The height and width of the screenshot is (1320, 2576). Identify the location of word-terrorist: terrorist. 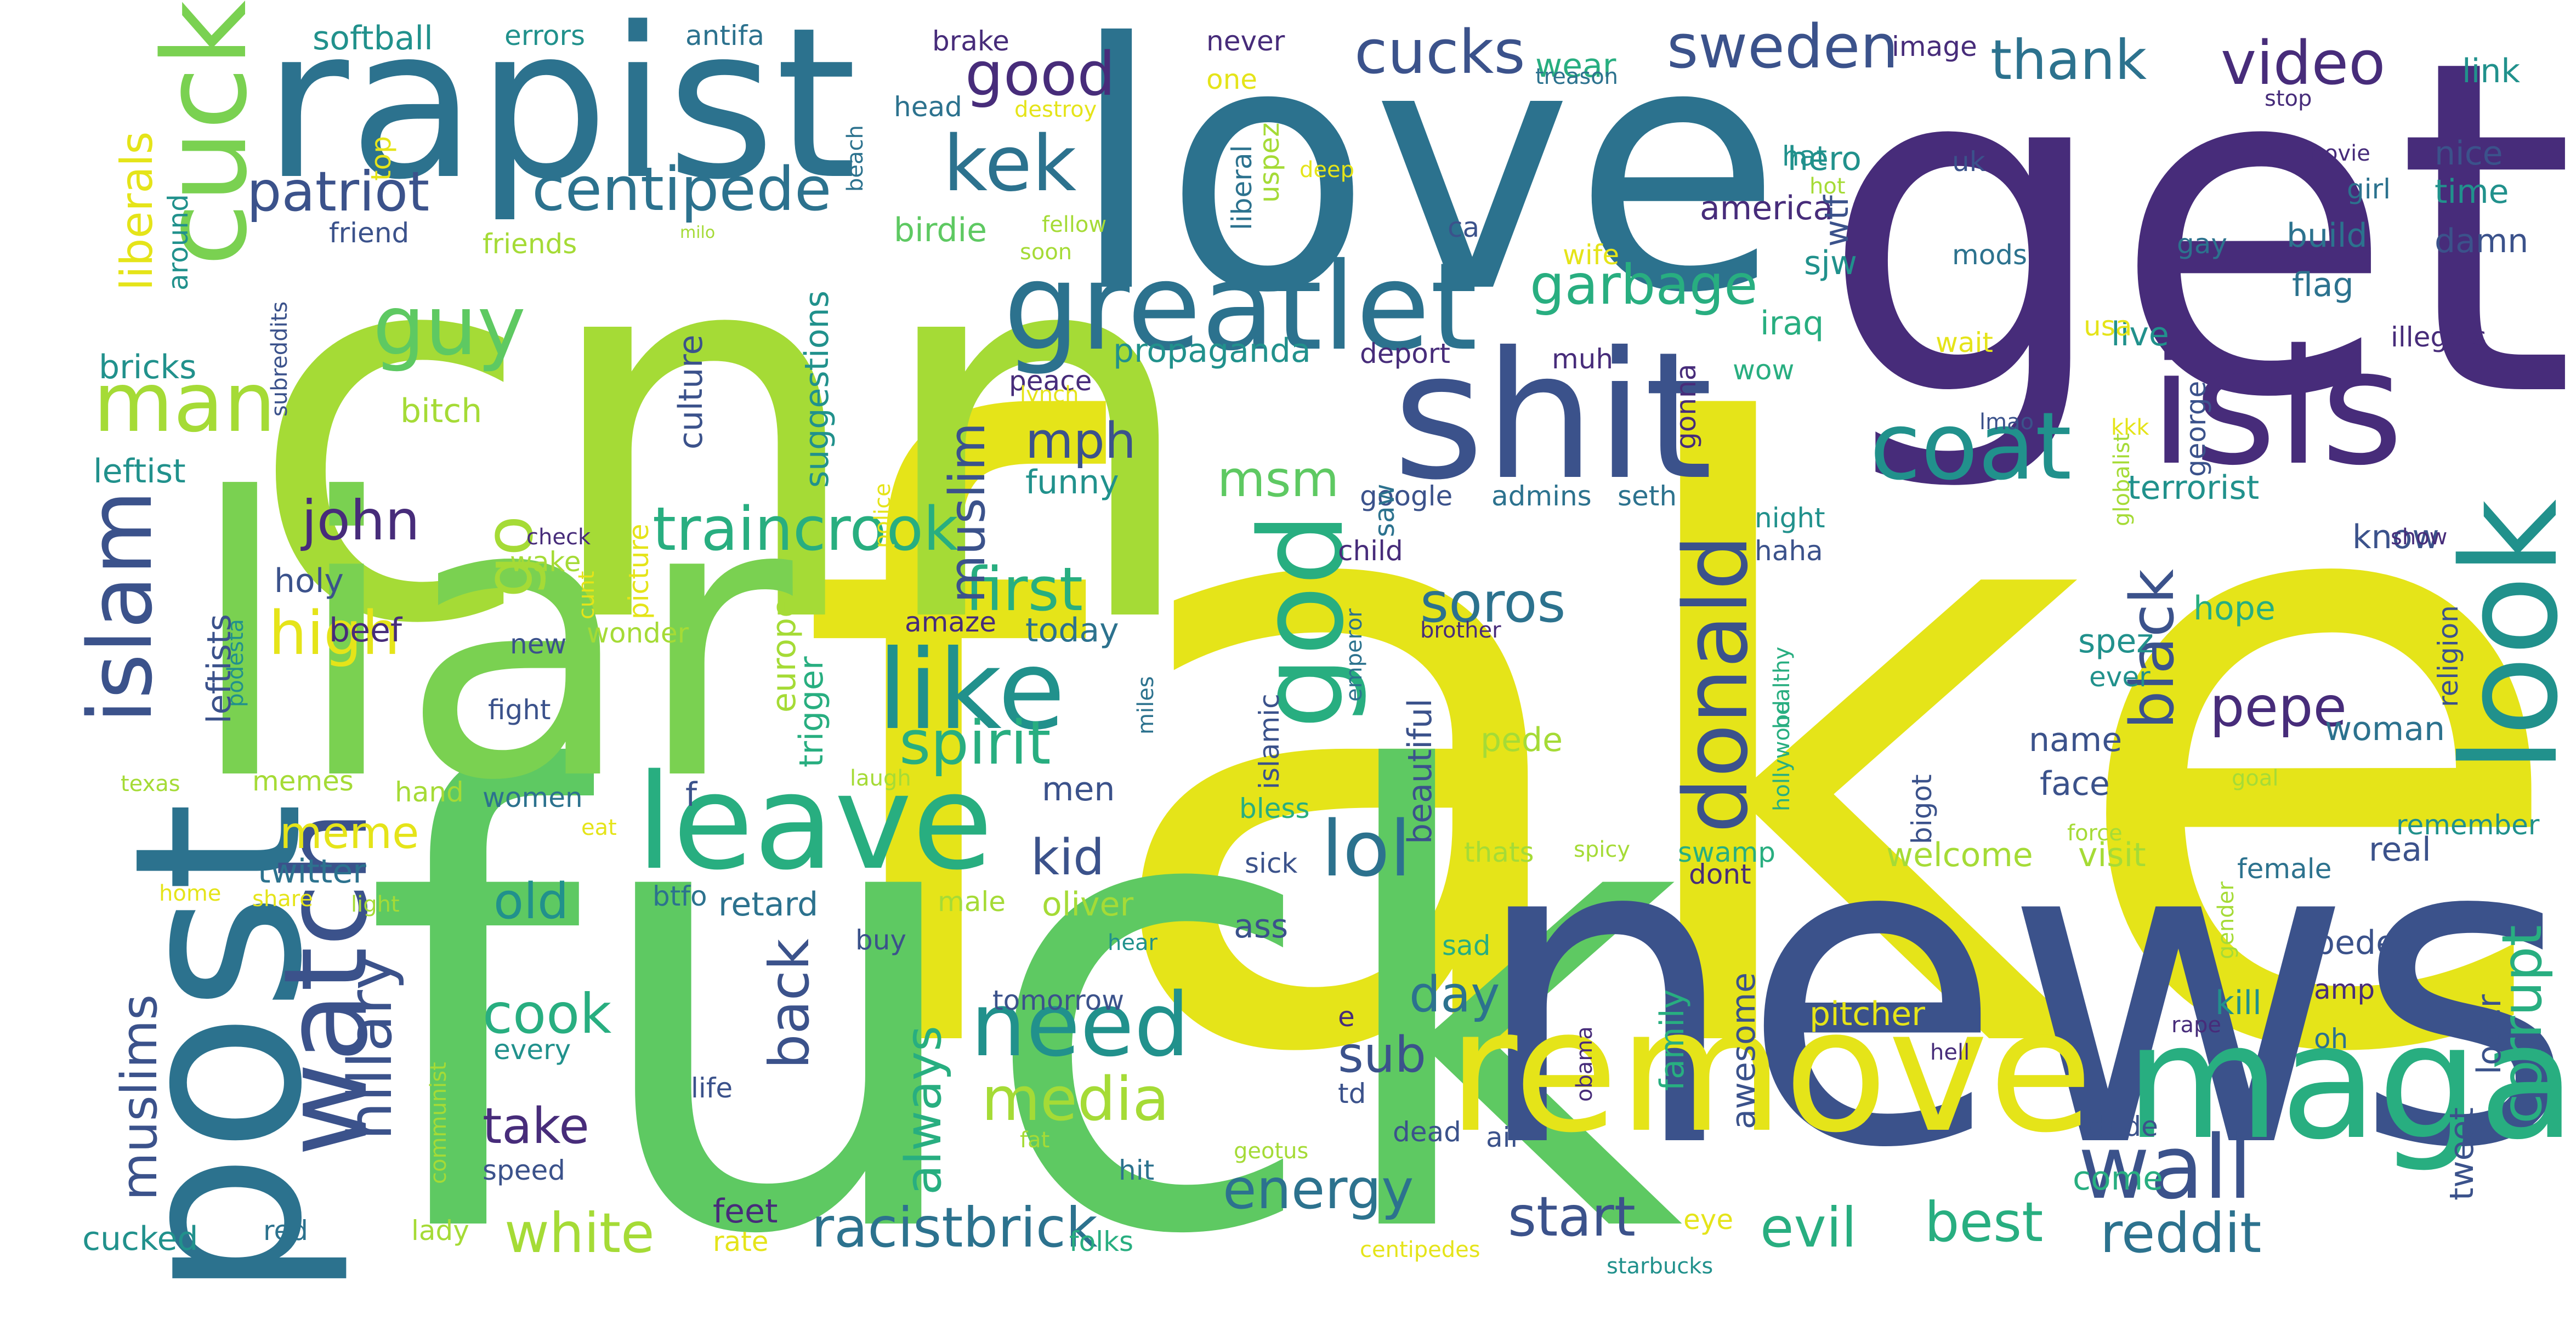
(2193, 488).